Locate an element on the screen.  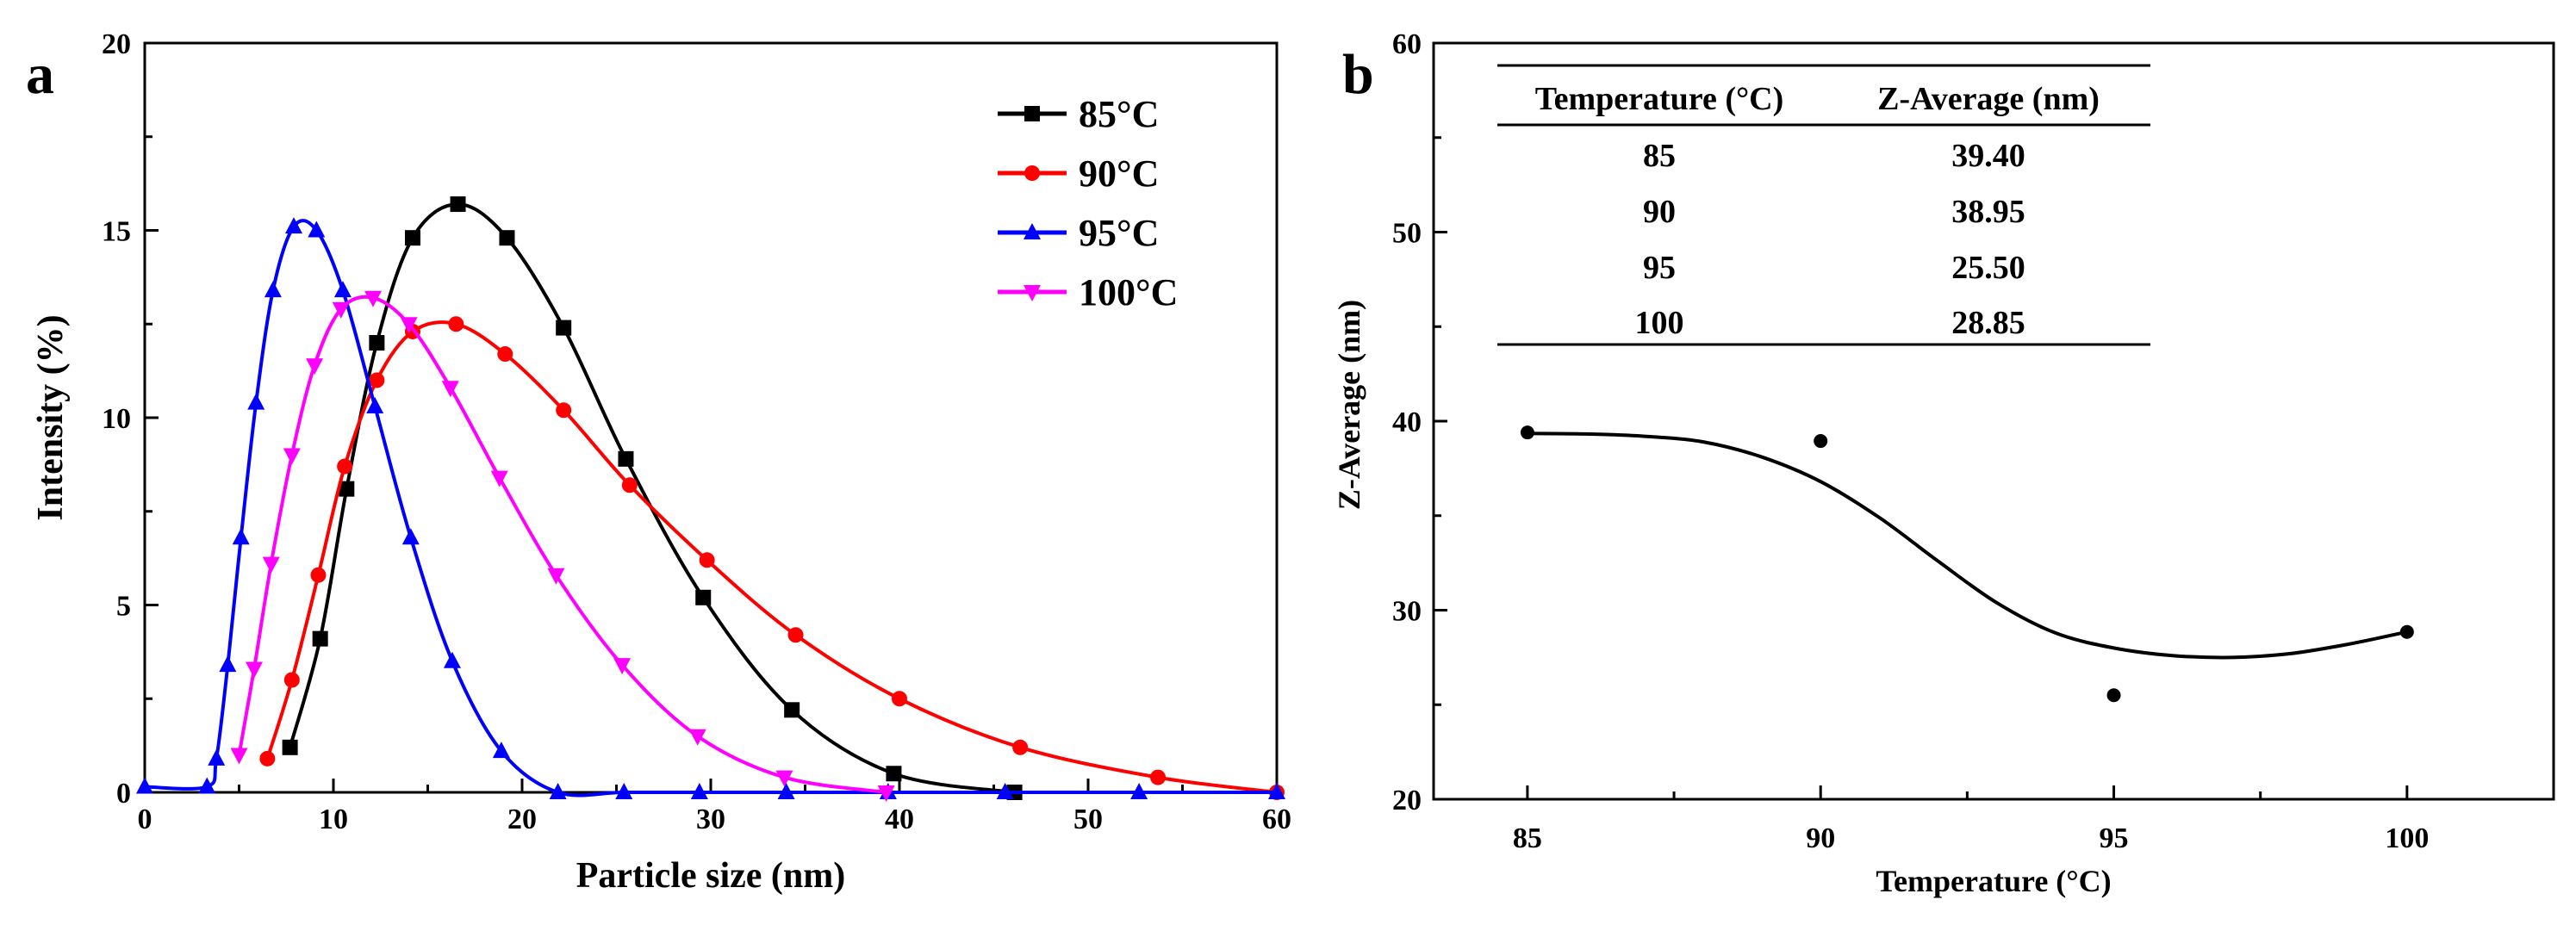
y-tick-label: 50 is located at coordinates (1407, 234).